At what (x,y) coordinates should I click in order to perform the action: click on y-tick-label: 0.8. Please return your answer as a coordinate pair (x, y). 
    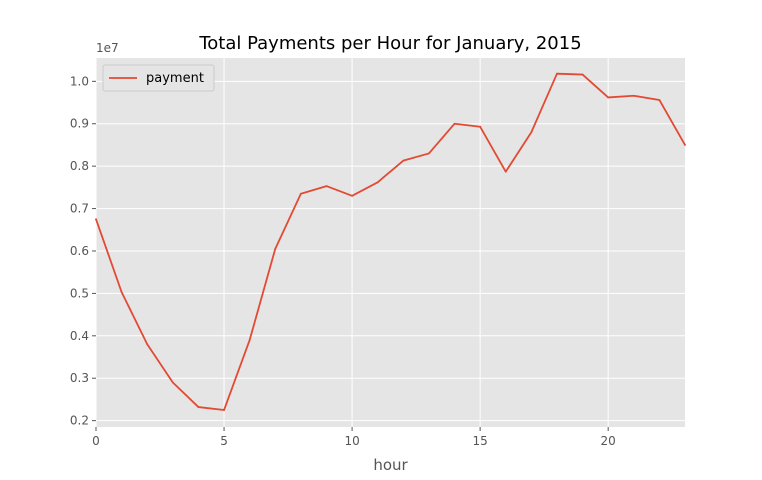
    Looking at the image, I should click on (79, 166).